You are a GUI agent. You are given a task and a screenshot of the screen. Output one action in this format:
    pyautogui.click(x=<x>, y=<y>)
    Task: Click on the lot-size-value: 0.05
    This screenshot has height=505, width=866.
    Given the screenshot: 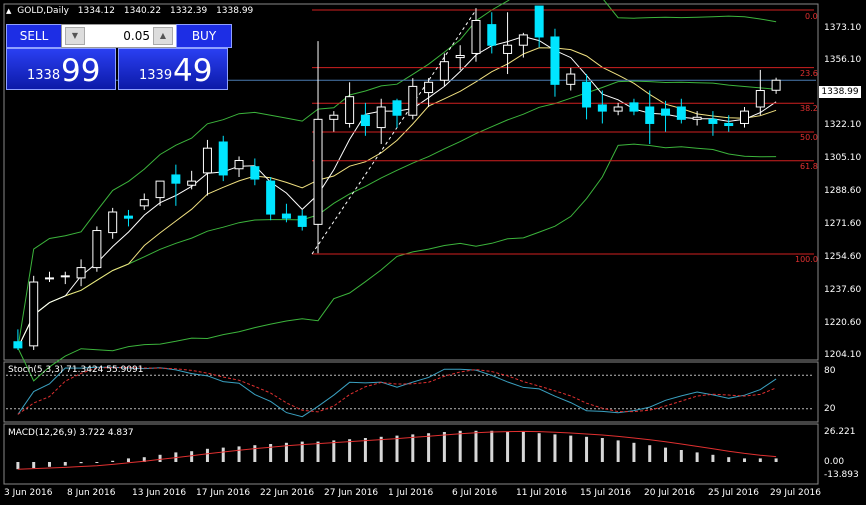 What is the action you would take?
    pyautogui.click(x=136, y=36)
    